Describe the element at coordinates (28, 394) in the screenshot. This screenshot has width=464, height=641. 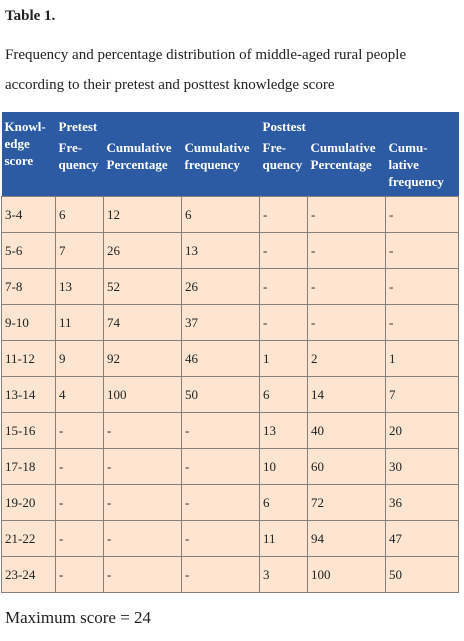
I see `table-cell: 13-14` at that location.